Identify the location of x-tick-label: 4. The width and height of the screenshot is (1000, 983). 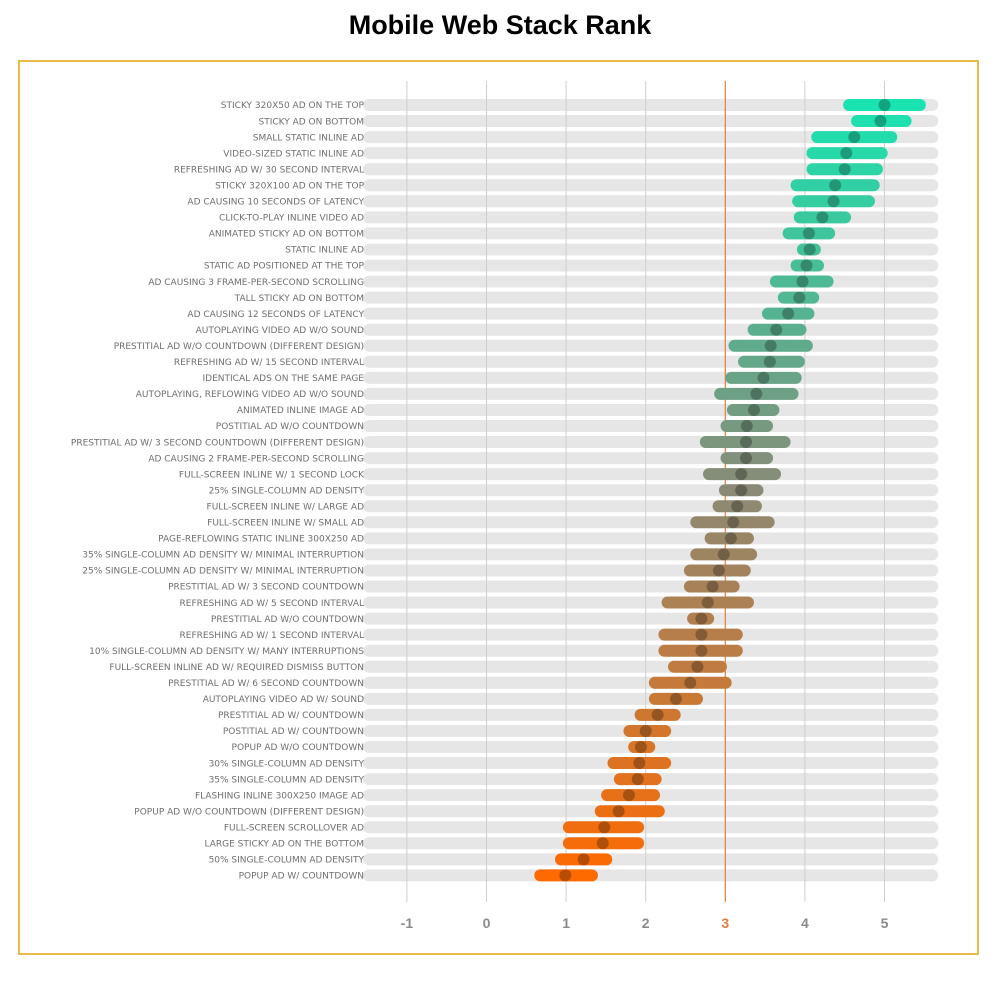
(805, 923).